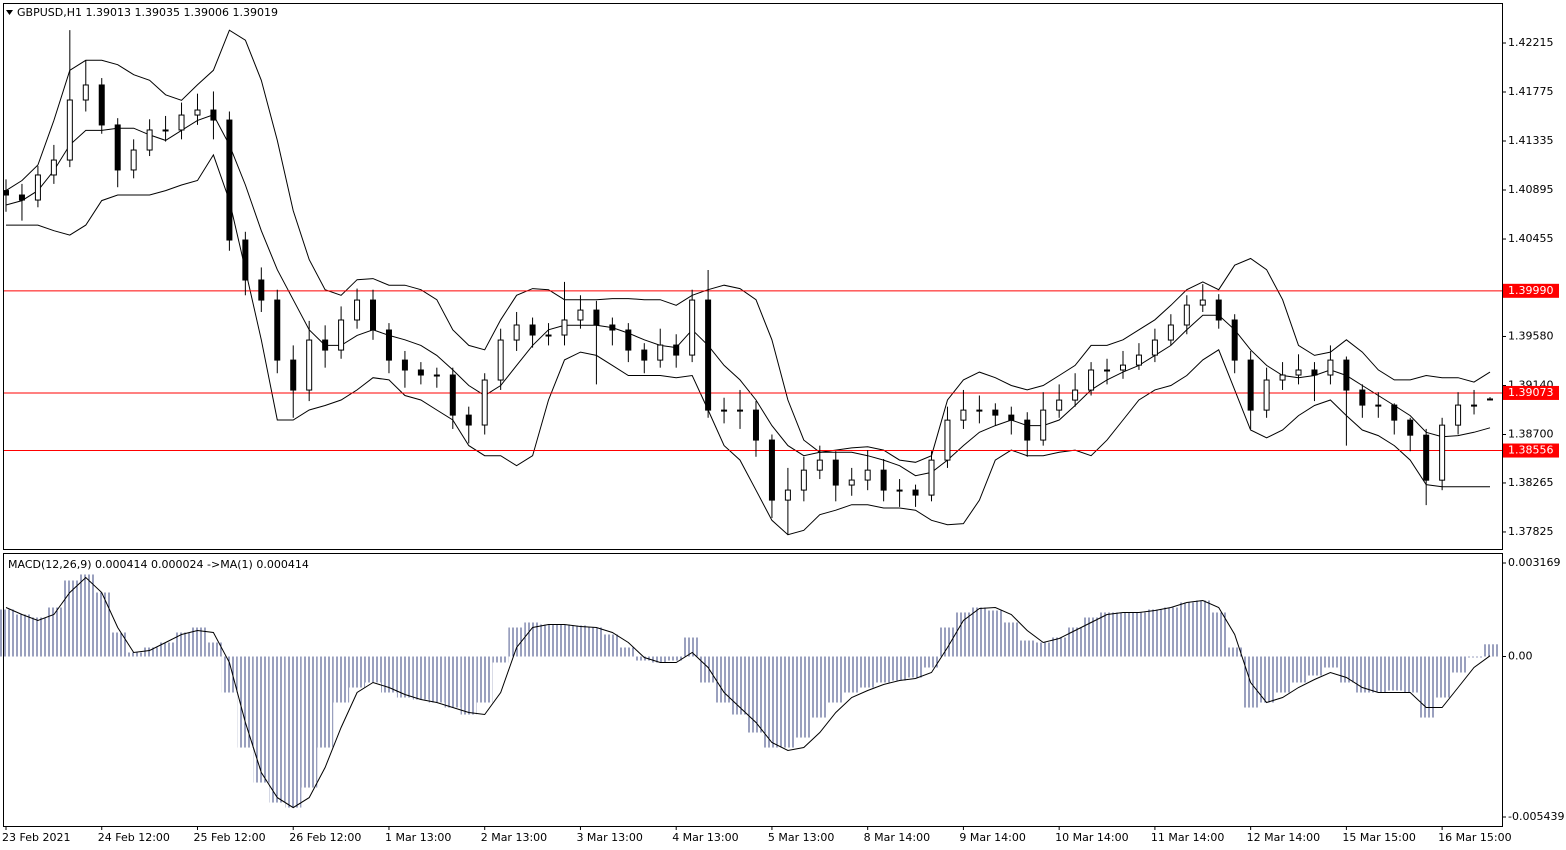 The width and height of the screenshot is (1566, 850). Describe the element at coordinates (1531, 42) in the screenshot. I see `y-tick-label: 1.42215` at that location.